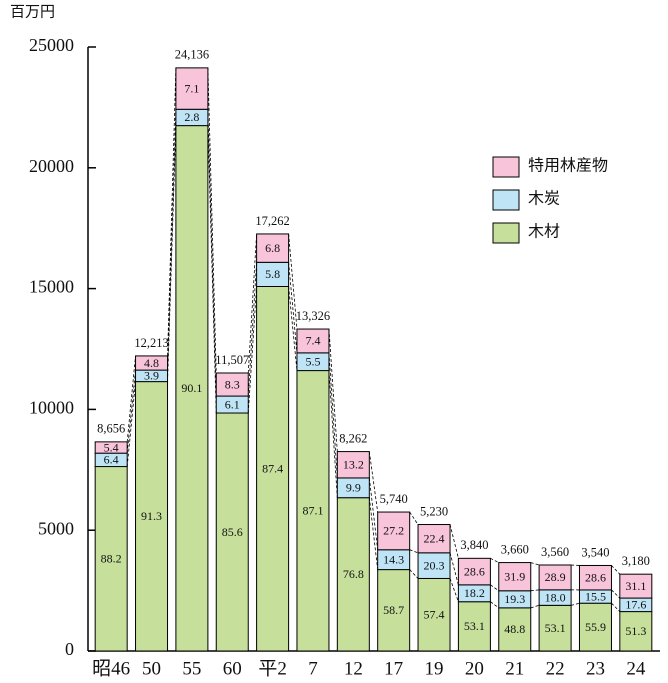 This screenshot has height=683, width=668. Describe the element at coordinates (272, 668) in the screenshot. I see `x-tick-label: 平2` at that location.